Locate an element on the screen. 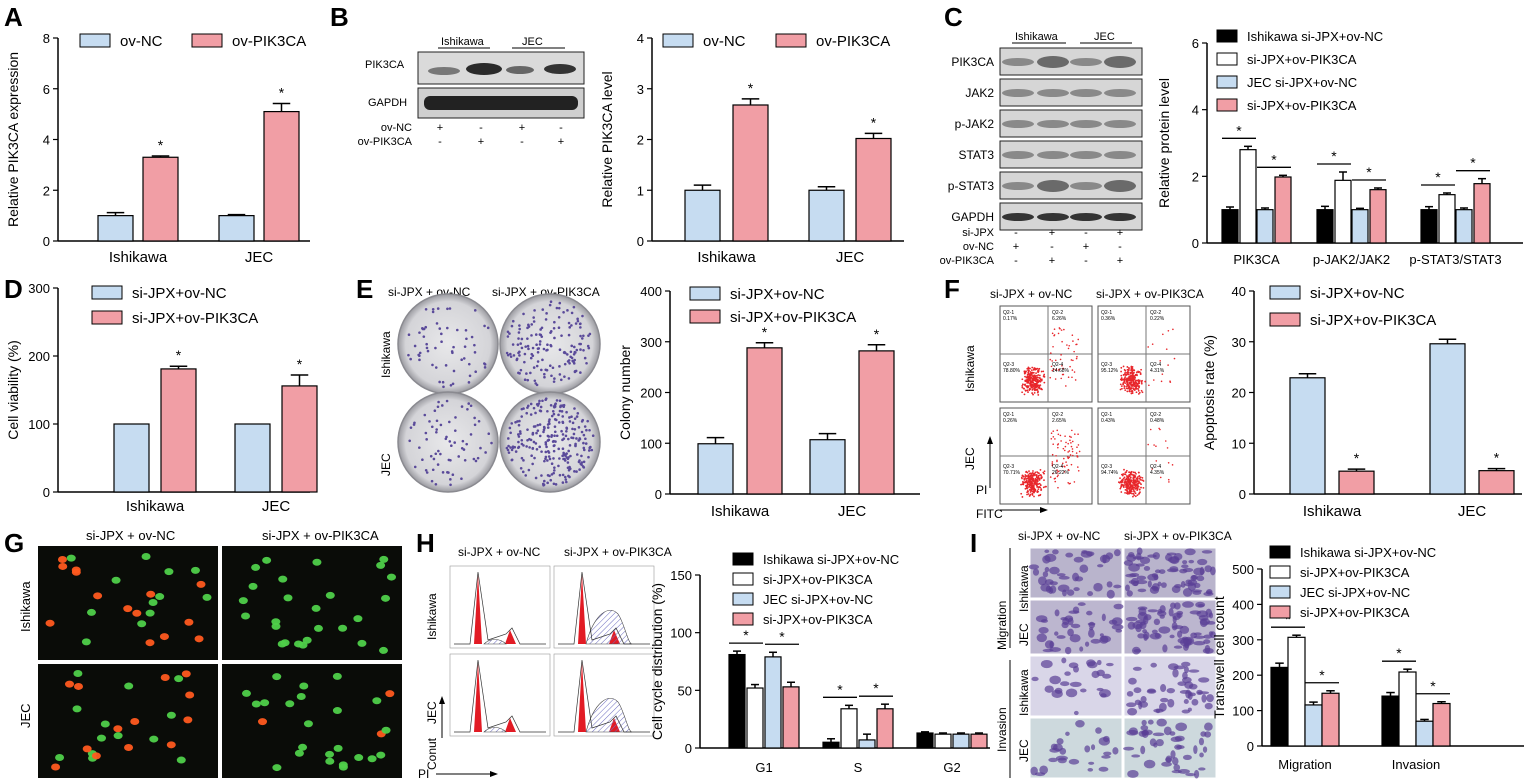 This screenshot has height=781, width=1531. e-row-2: JEC is located at coordinates (386, 464).